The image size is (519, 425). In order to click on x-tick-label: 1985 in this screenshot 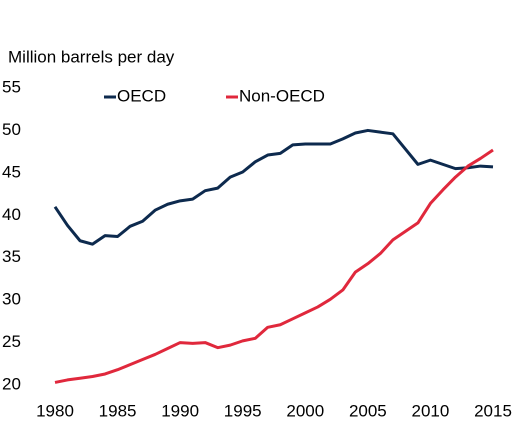, I will do `click(118, 410)`.